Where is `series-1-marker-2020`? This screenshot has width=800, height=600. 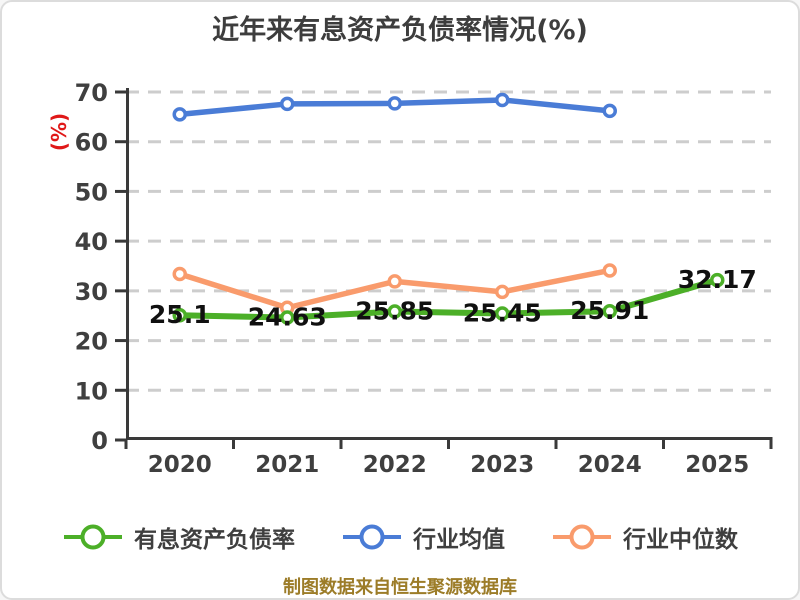 series-1-marker-2020 is located at coordinates (179, 114).